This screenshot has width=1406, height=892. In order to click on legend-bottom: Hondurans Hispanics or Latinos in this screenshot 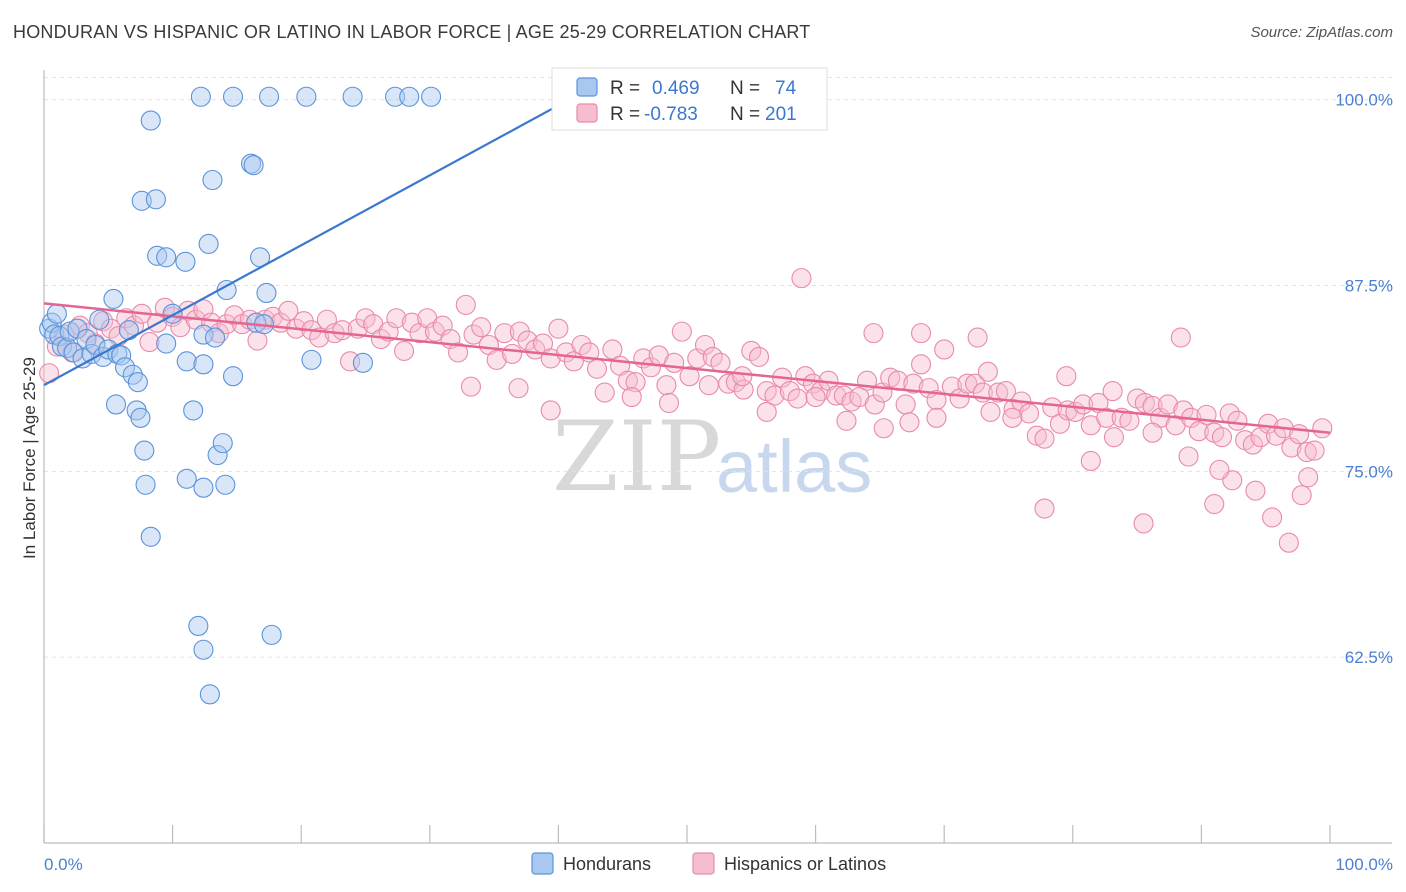, I will do `click(708, 863)`.